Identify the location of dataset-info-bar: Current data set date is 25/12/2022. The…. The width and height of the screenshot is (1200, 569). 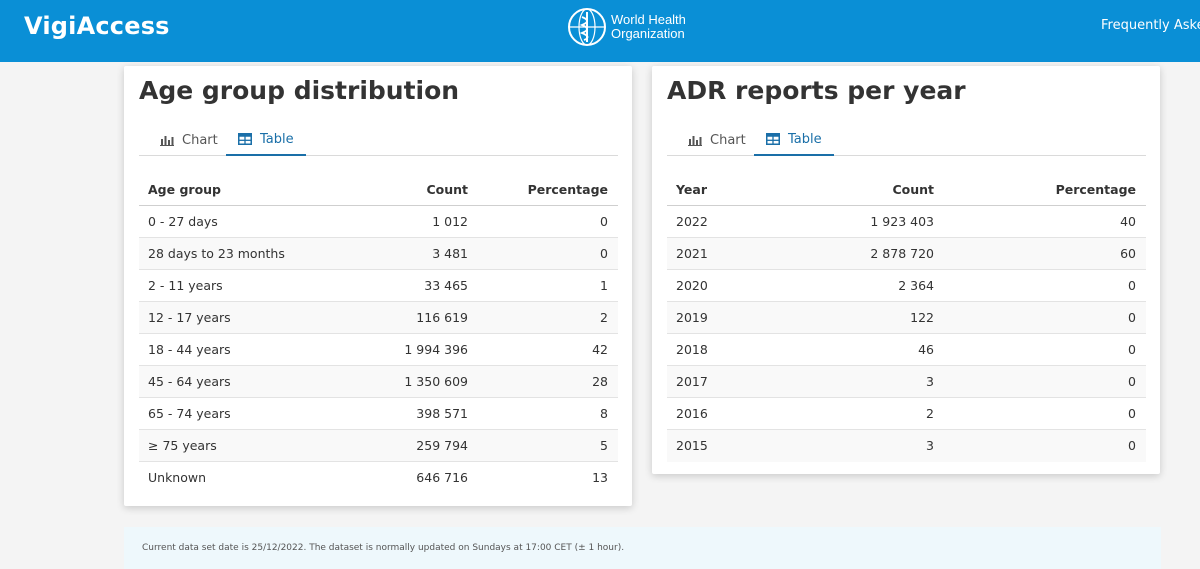
(642, 548).